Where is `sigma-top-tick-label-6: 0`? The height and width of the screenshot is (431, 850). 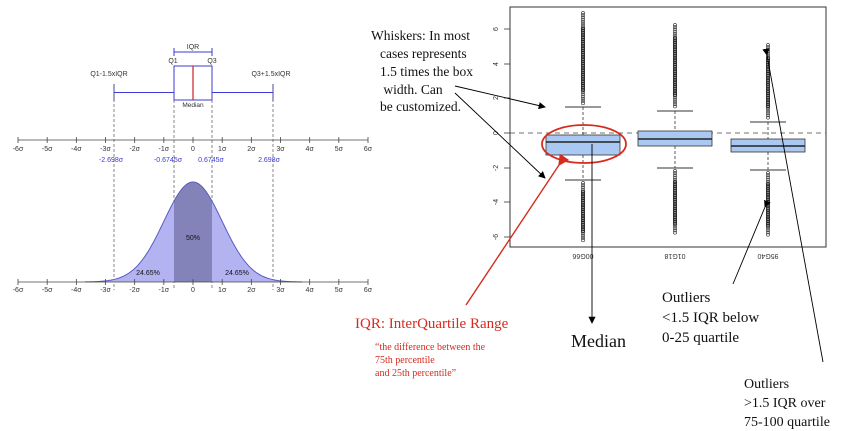
sigma-top-tick-label-6: 0 is located at coordinates (193, 149).